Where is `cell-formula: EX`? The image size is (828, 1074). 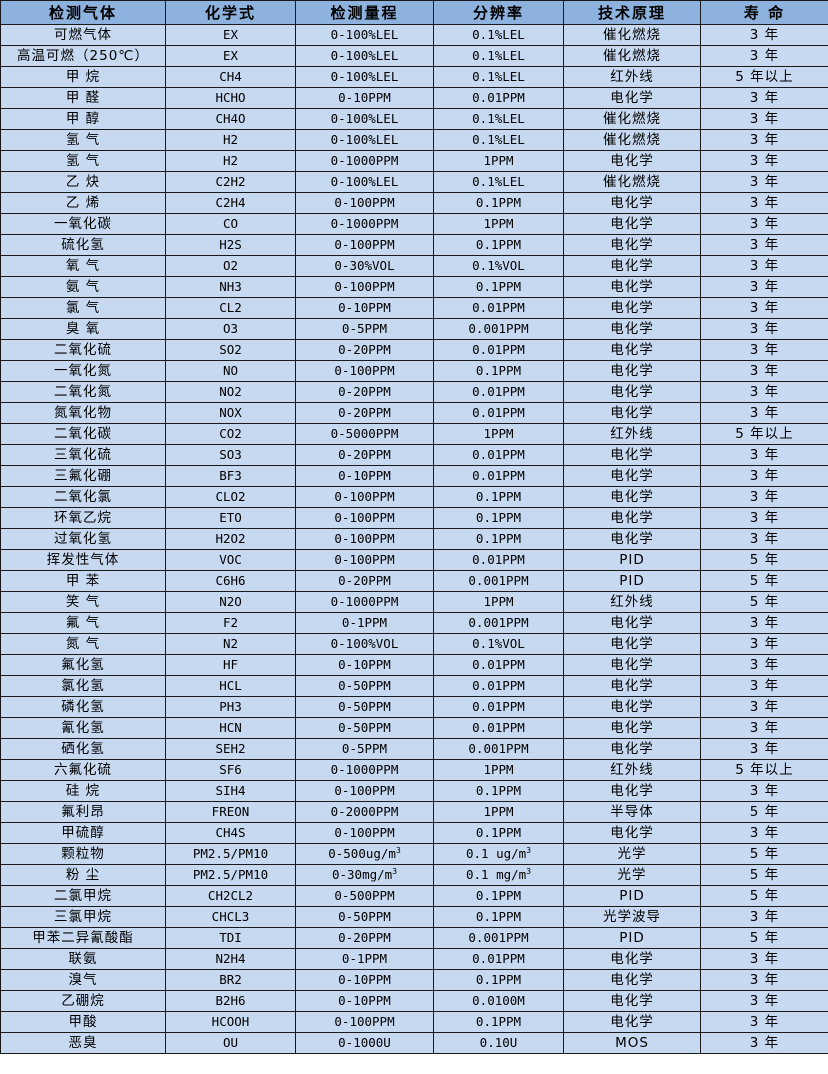
cell-formula: EX is located at coordinates (230, 56).